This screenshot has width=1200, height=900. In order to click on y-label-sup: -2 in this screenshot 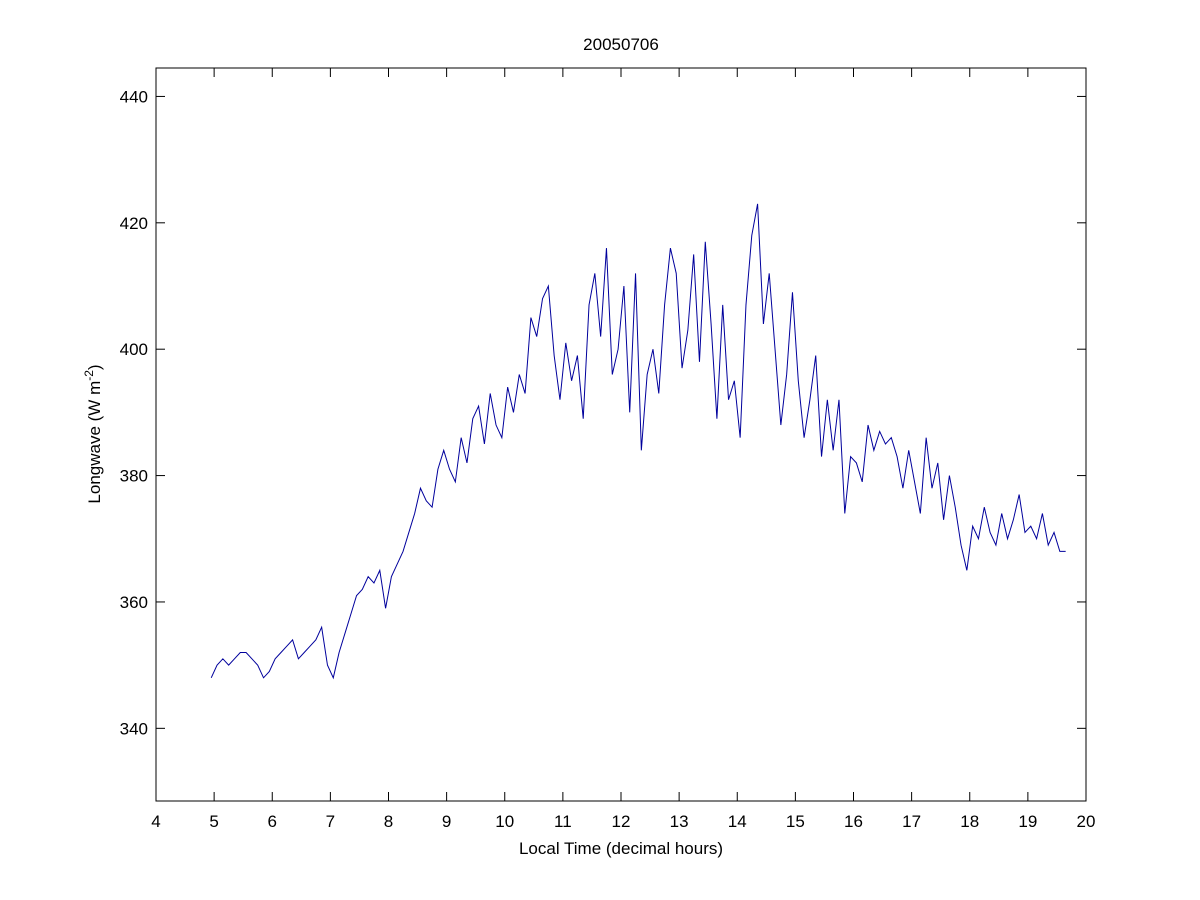, I will do `click(89, 375)`.